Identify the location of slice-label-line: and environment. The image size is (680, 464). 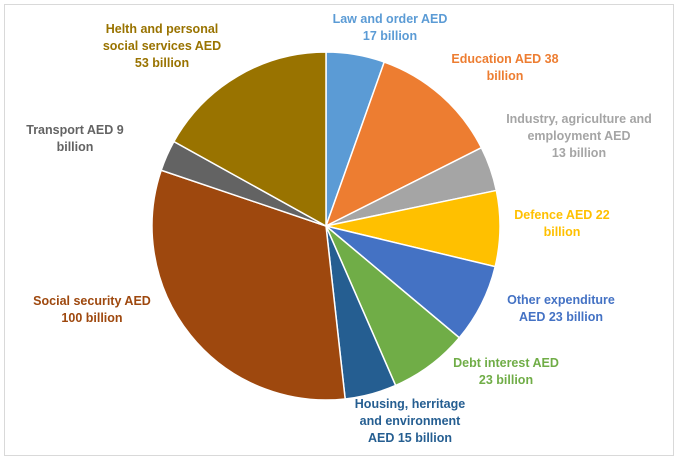
(411, 421).